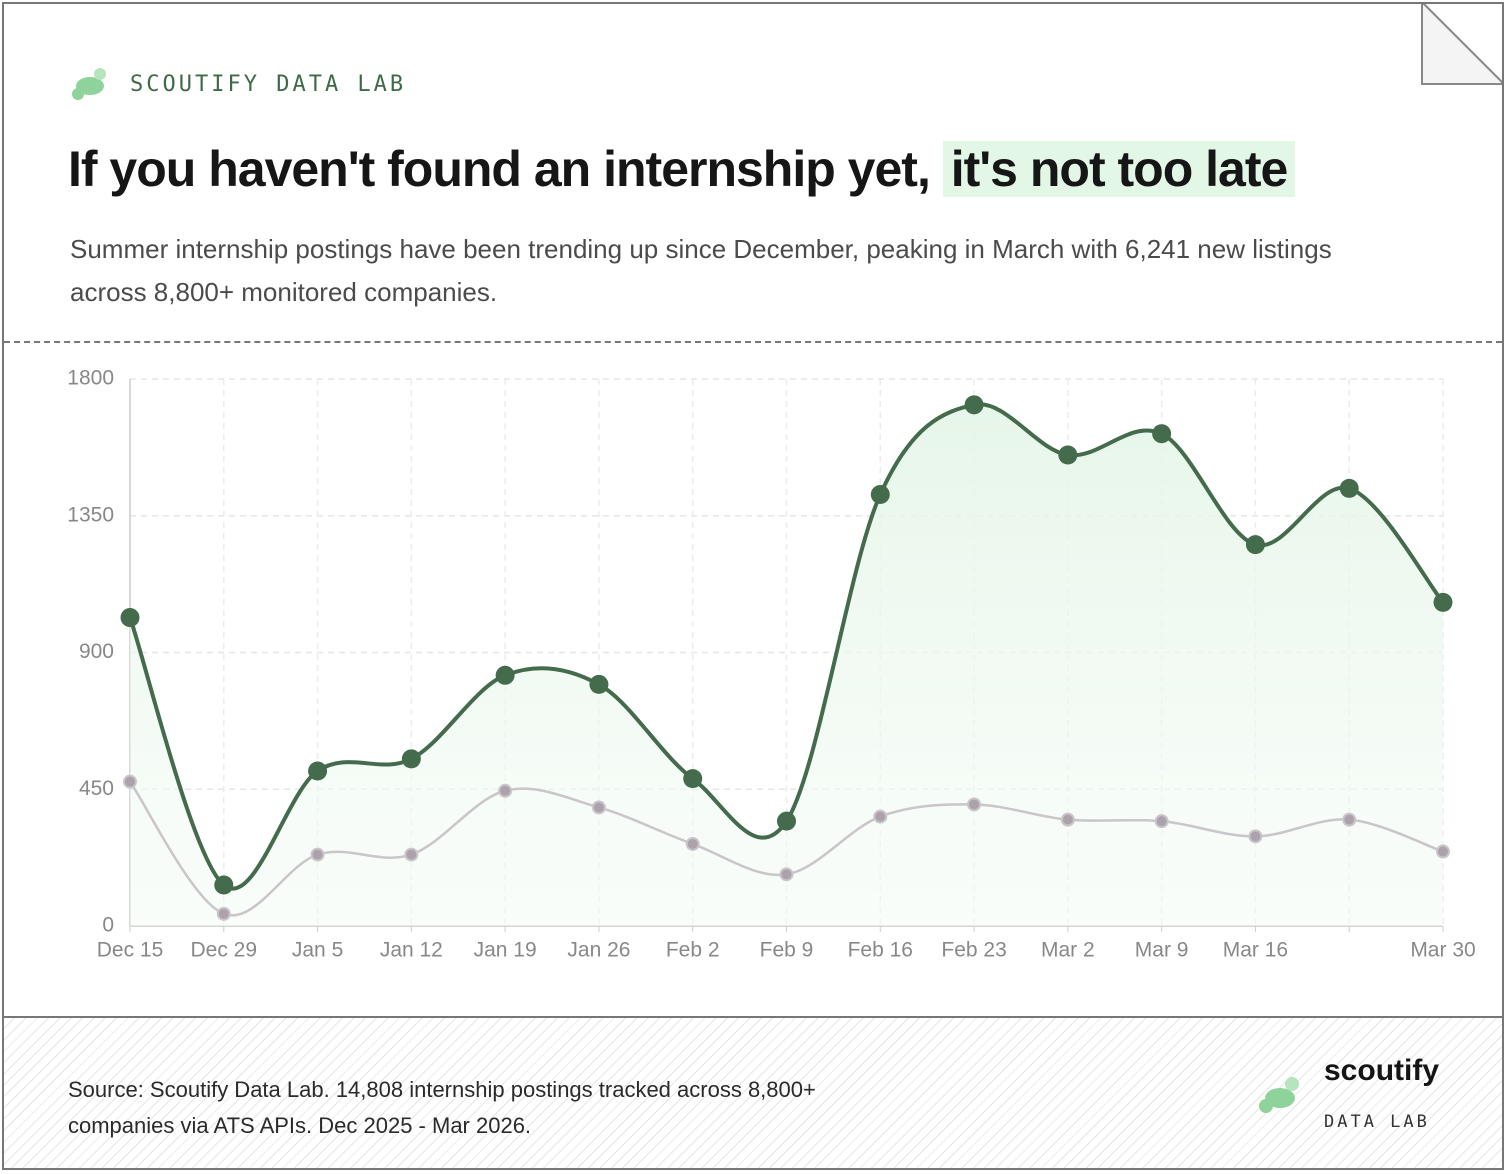 The height and width of the screenshot is (1174, 1508). What do you see at coordinates (130, 950) in the screenshot?
I see `x-tick-label: Dec 15` at bounding box center [130, 950].